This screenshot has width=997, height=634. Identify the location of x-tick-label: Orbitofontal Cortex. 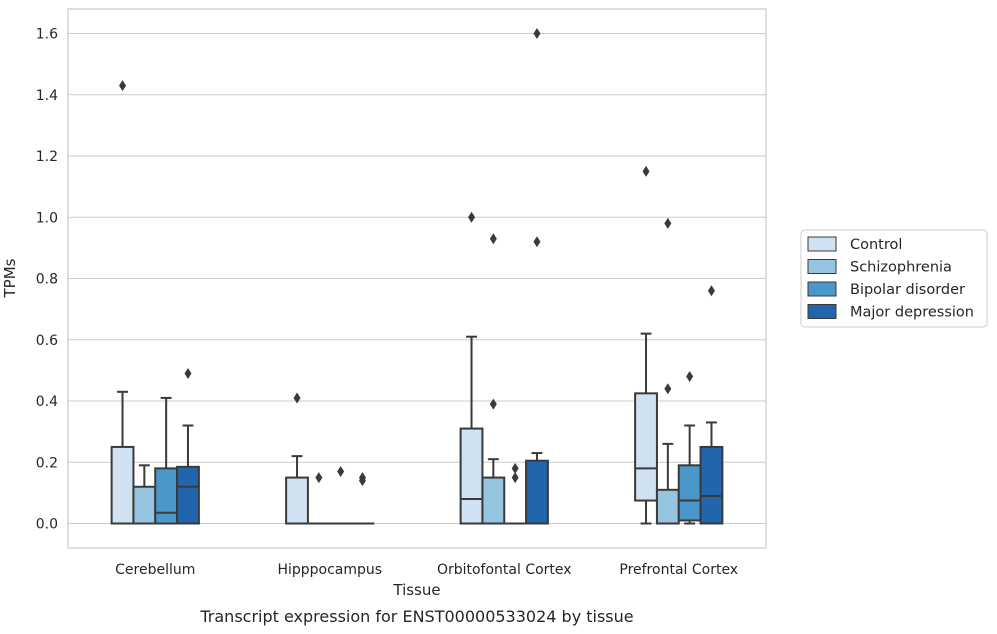
(504, 570).